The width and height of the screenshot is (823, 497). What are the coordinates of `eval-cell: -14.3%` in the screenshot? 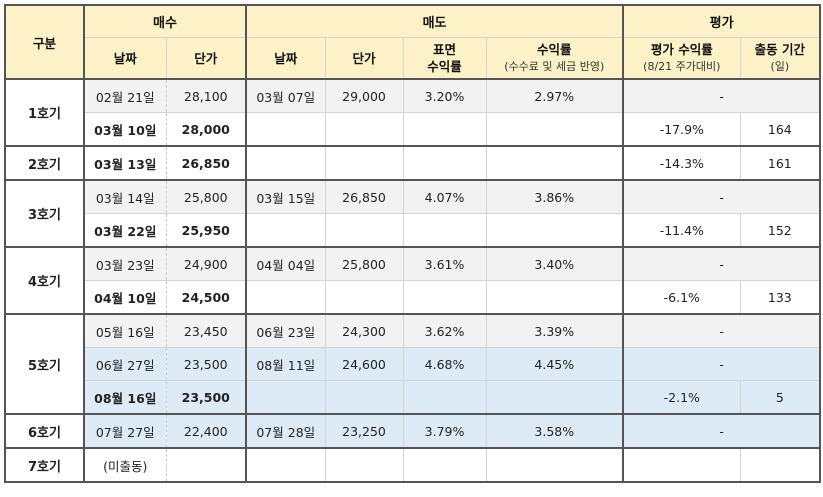 It's located at (681, 163).